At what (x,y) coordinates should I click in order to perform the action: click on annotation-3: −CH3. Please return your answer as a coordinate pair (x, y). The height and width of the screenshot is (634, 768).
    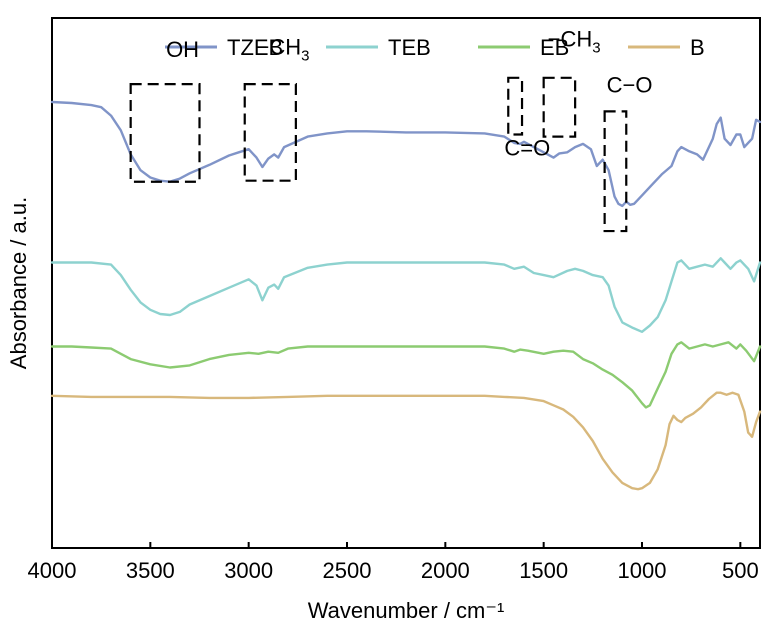
    Looking at the image, I should click on (571, 82).